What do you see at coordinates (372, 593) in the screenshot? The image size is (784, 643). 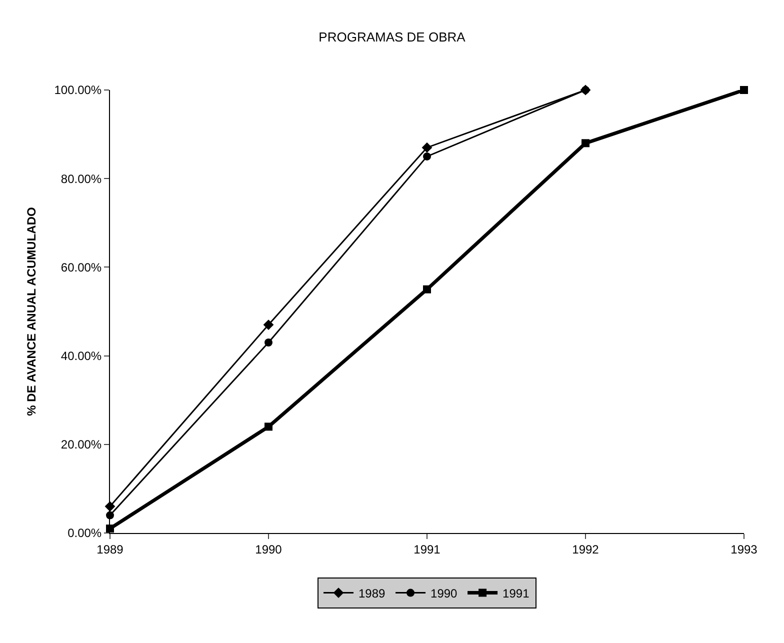 I see `legend-label: 1989` at bounding box center [372, 593].